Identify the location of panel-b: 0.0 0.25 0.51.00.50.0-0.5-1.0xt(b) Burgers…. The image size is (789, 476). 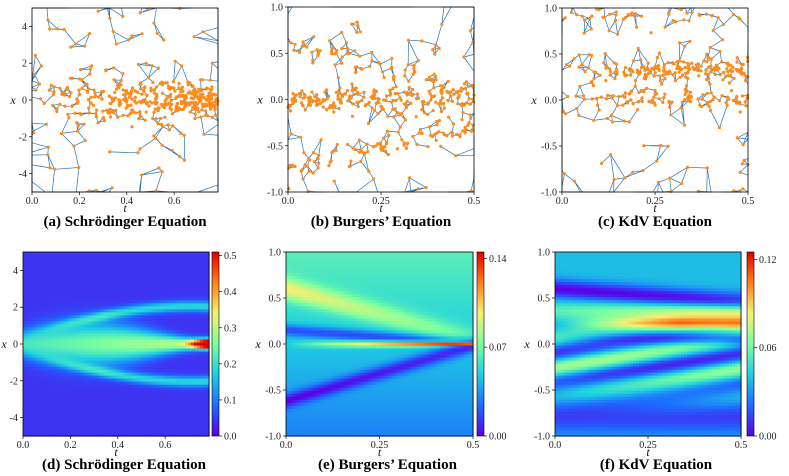
(368, 117).